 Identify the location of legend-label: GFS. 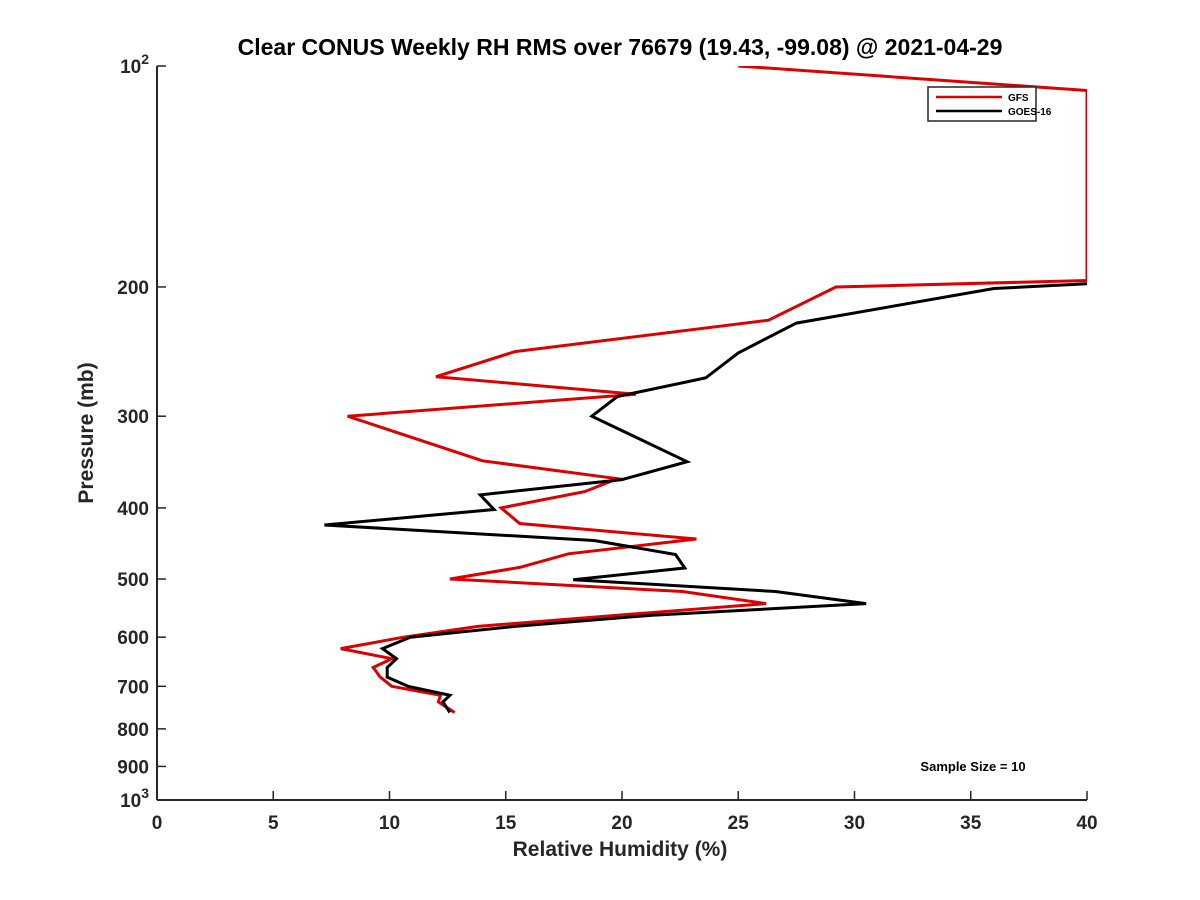
(1018, 98).